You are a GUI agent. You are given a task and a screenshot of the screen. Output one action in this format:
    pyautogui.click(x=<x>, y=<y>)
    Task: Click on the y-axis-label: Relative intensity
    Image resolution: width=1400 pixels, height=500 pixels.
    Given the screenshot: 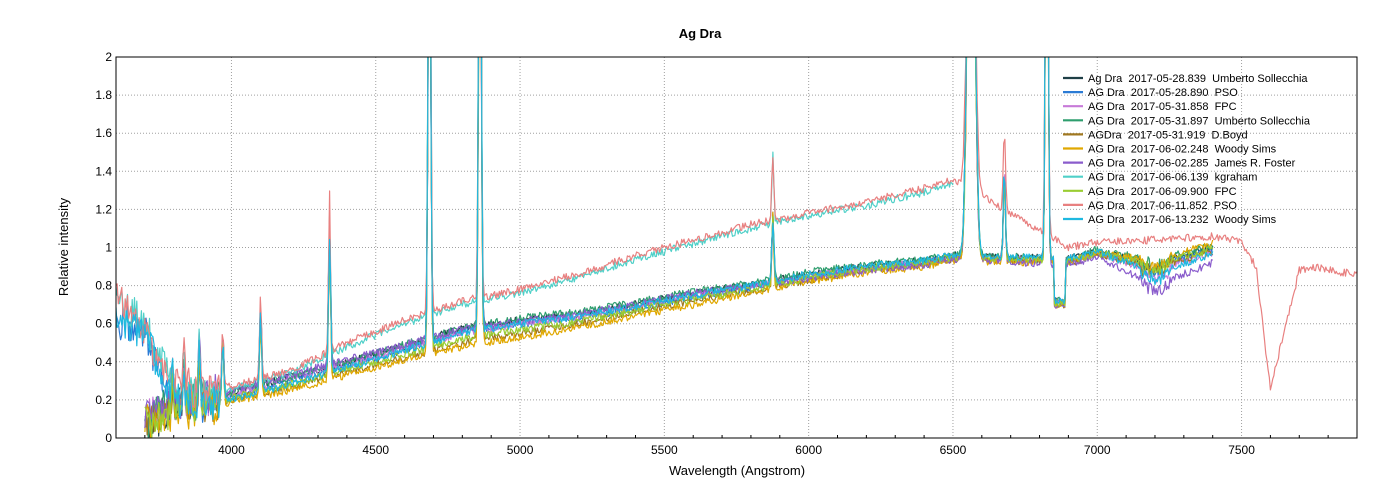 What is the action you would take?
    pyautogui.click(x=63, y=246)
    